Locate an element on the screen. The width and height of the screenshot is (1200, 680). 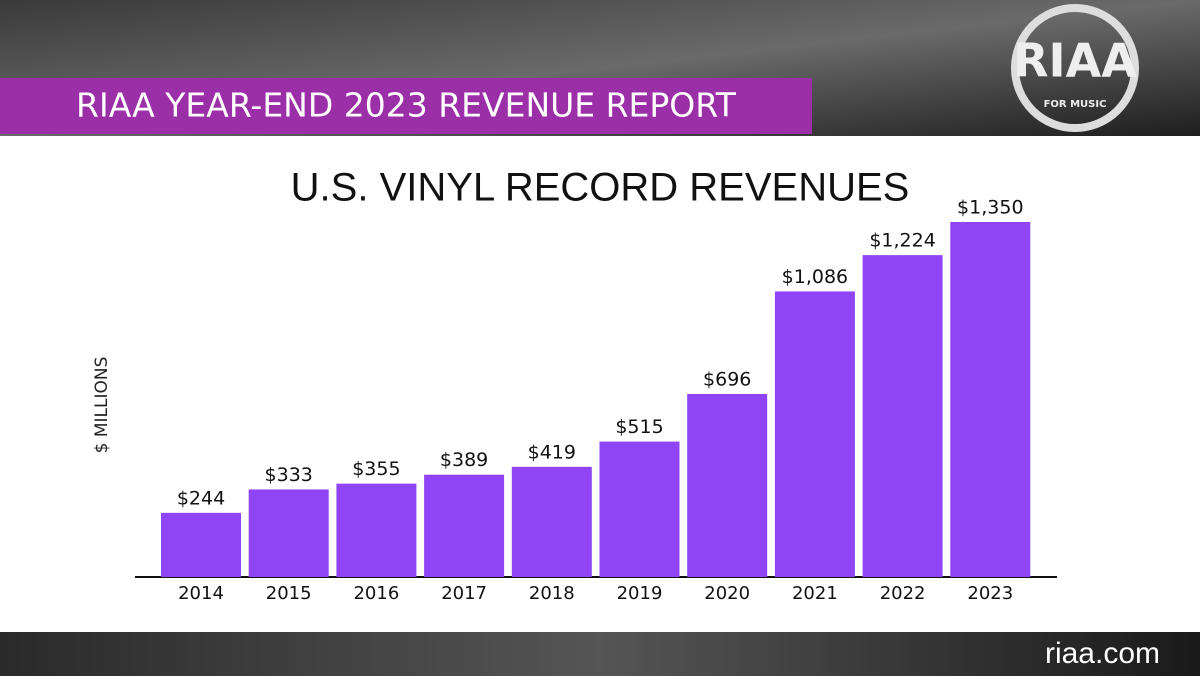
banner-text: RIAA YEAR-END 2023 REVENUE REPORT is located at coordinates (406, 105).